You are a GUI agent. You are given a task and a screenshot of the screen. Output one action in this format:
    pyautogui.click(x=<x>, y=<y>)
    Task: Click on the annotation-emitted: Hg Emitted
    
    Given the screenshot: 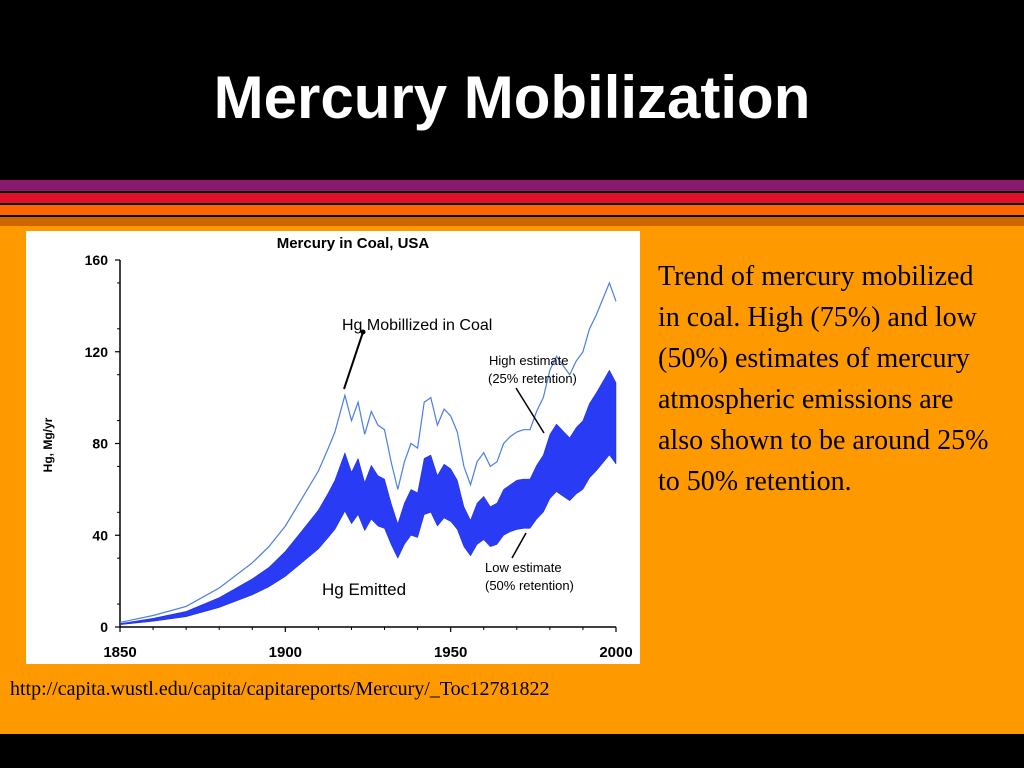 What is the action you would take?
    pyautogui.click(x=364, y=589)
    